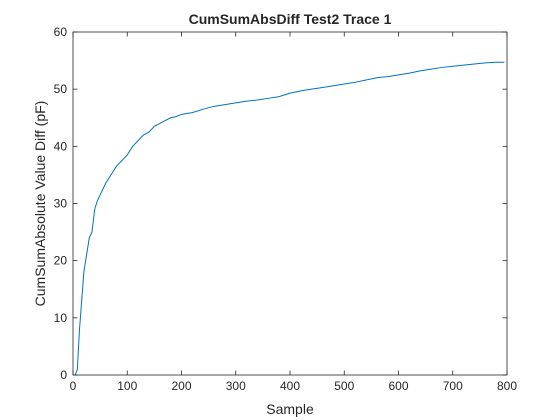  I want to click on y-tick-label: 40, so click(61, 146).